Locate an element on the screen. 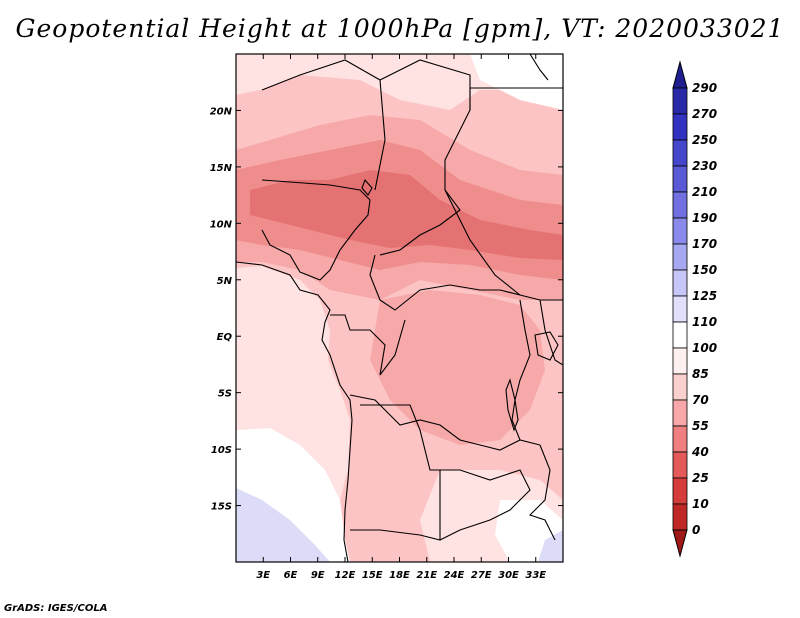  x-tick-label: 6E is located at coordinates (291, 575).